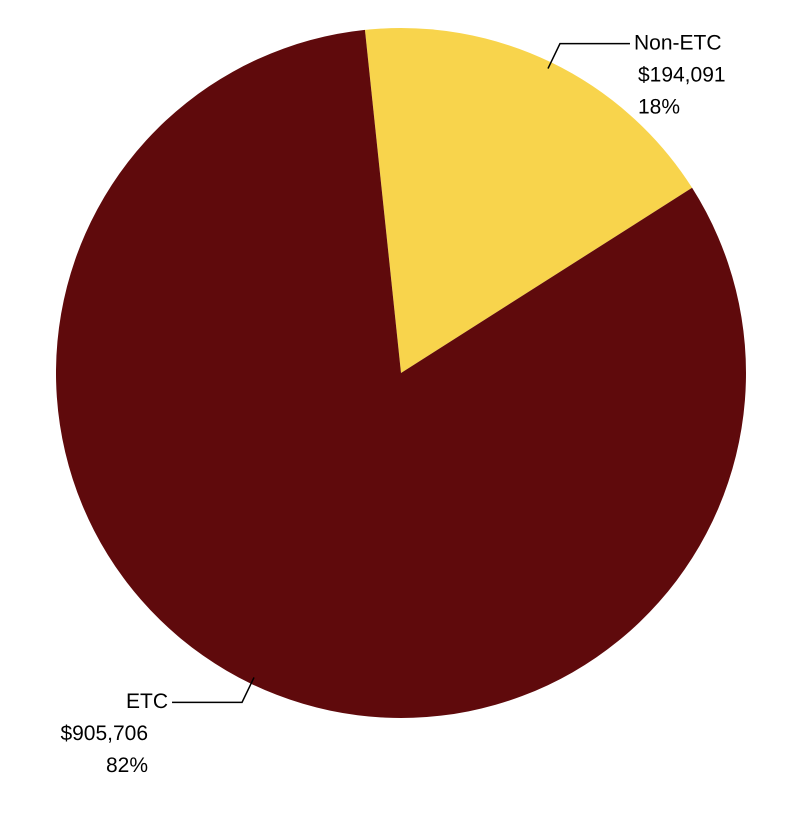  What do you see at coordinates (682, 90) in the screenshot?
I see `data-label: $194,091 18%` at bounding box center [682, 90].